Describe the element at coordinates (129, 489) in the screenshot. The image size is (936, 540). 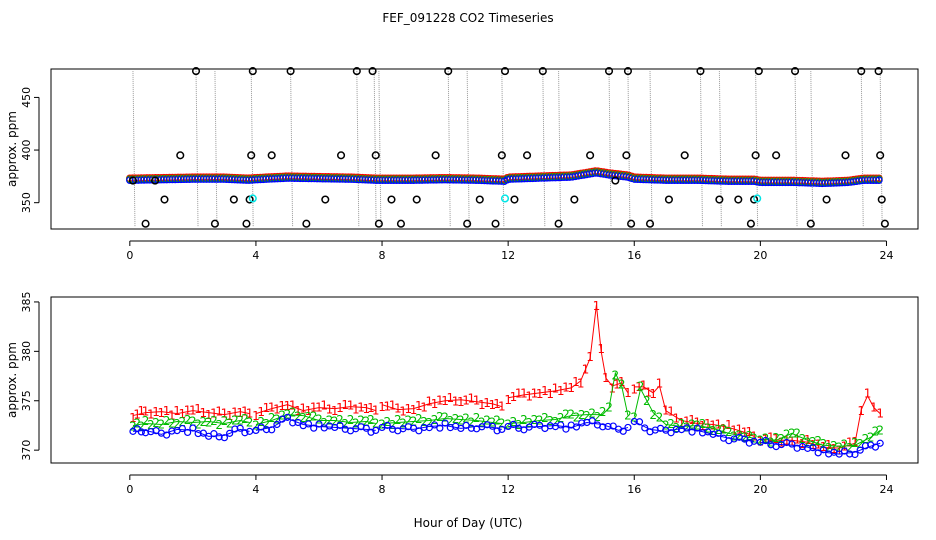
I see `bottom-x-tick-label: 0` at that location.